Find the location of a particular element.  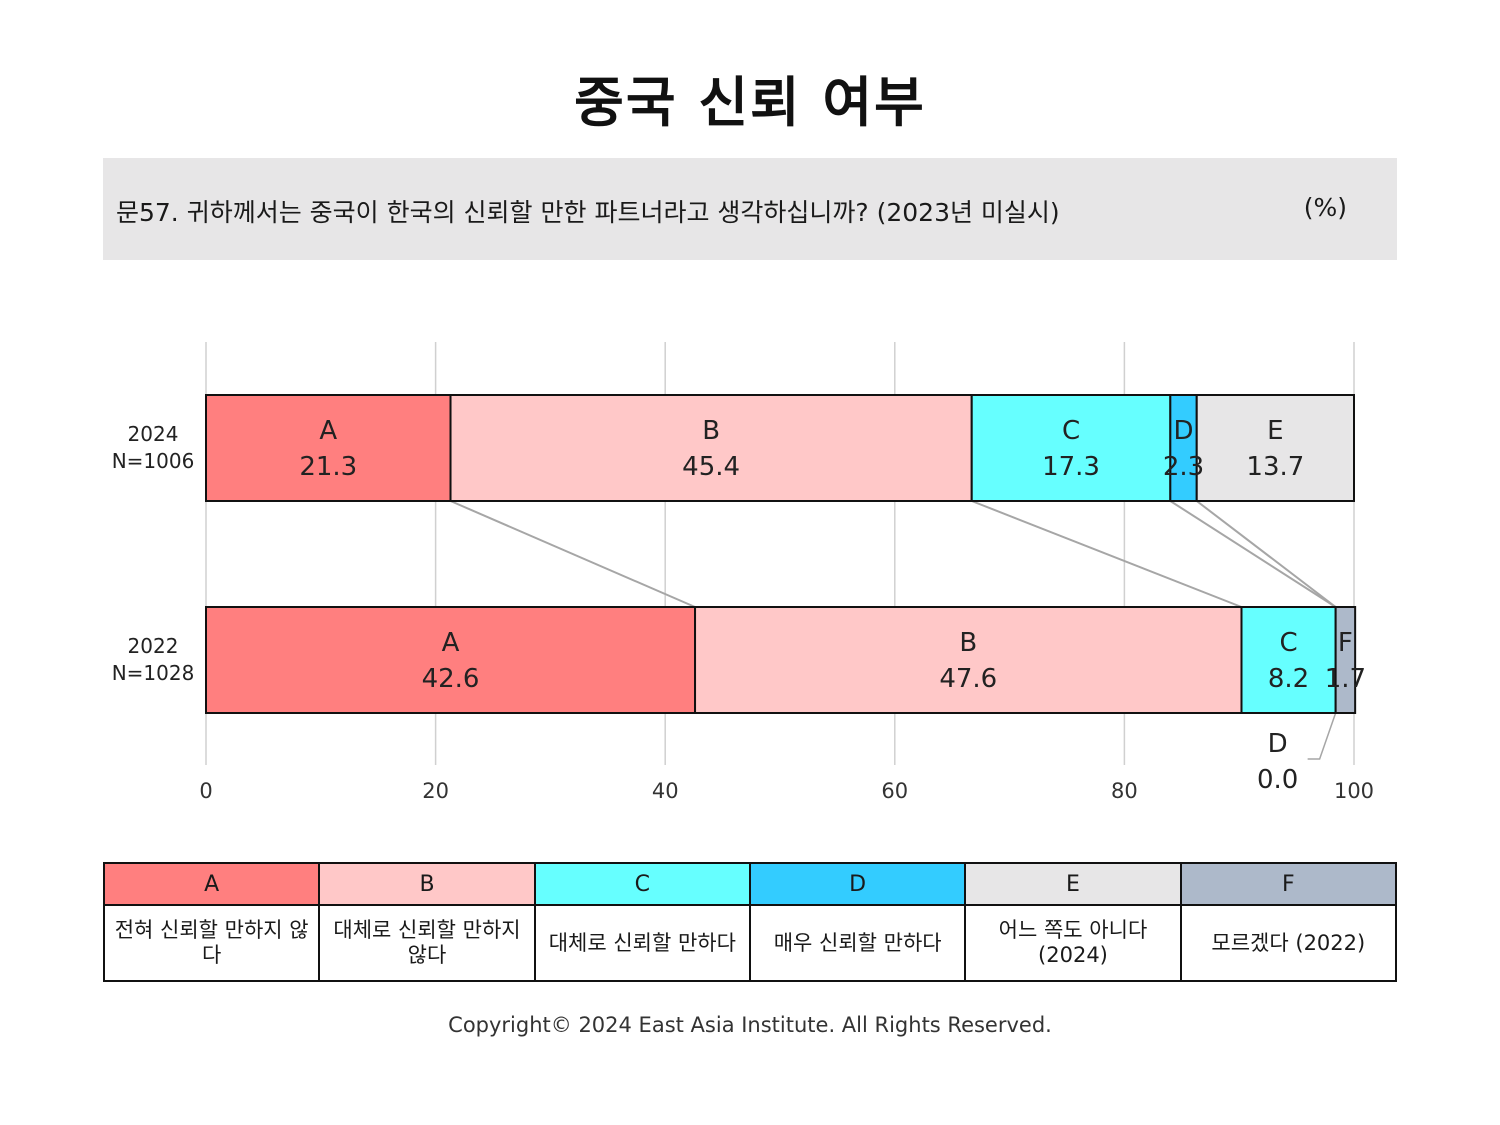

x-tick-label-60: 60 is located at coordinates (894, 791).